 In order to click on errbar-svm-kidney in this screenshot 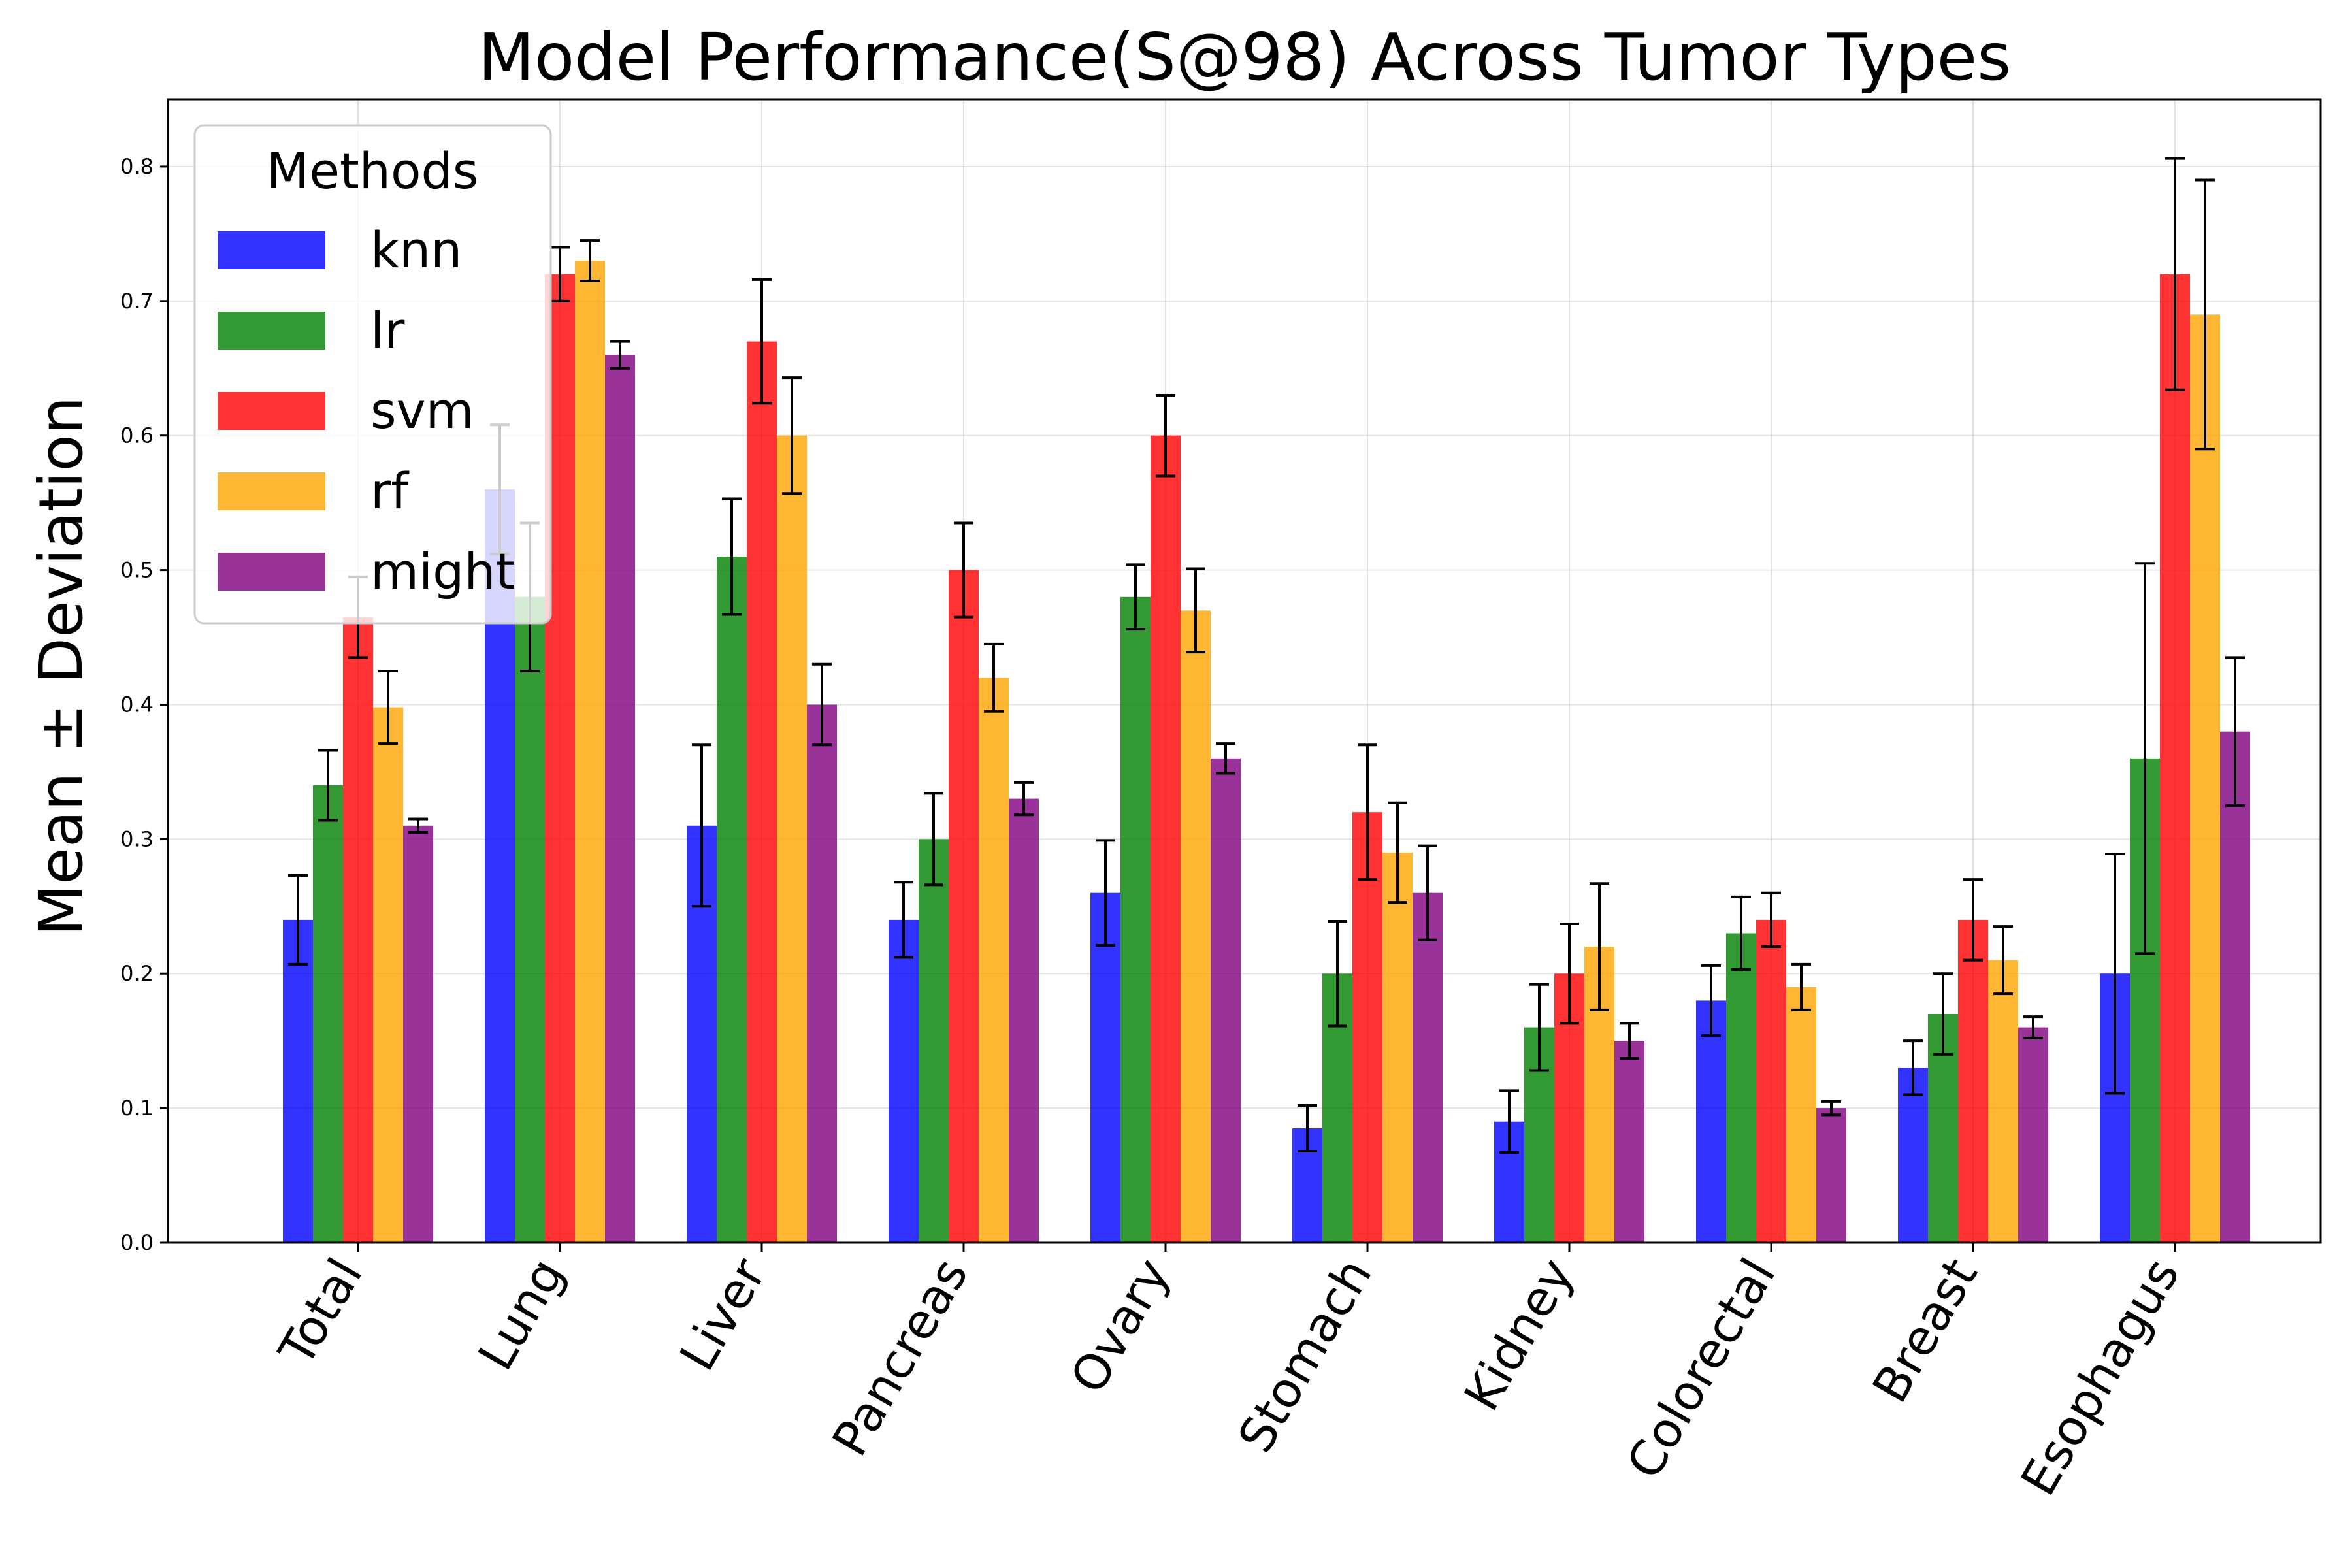, I will do `click(1569, 974)`.